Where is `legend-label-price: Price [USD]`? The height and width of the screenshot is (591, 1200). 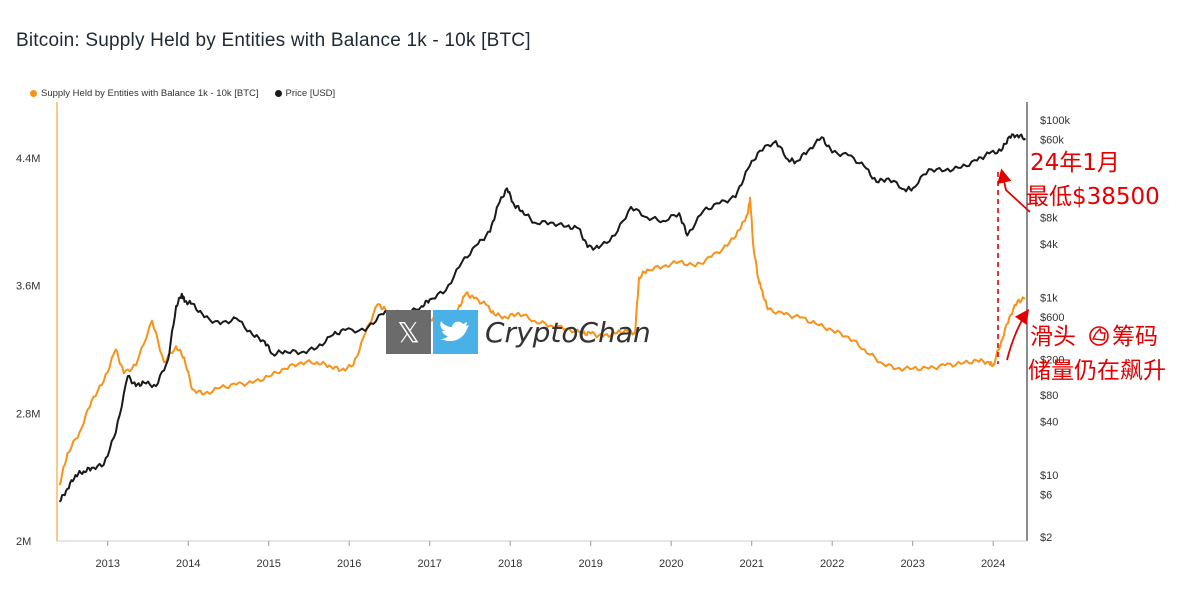 legend-label-price: Price [USD] is located at coordinates (310, 93).